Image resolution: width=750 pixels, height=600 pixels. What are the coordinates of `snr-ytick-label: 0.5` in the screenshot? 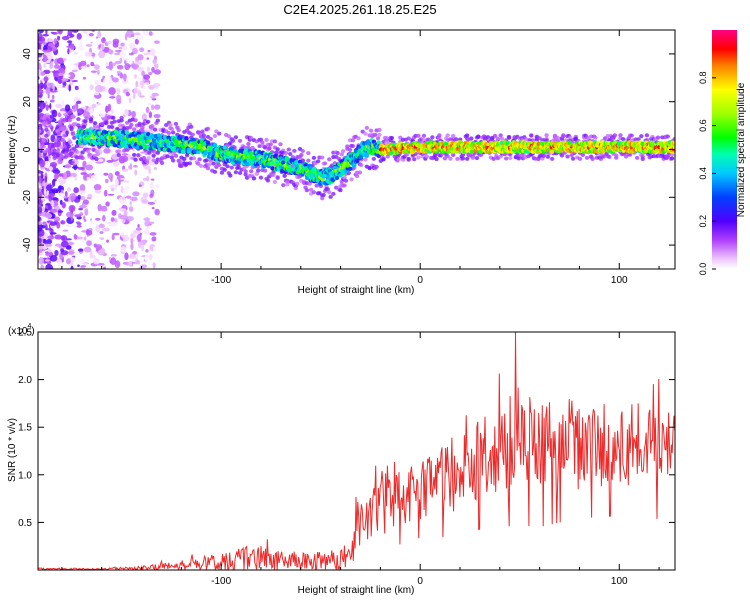 It's located at (25, 523).